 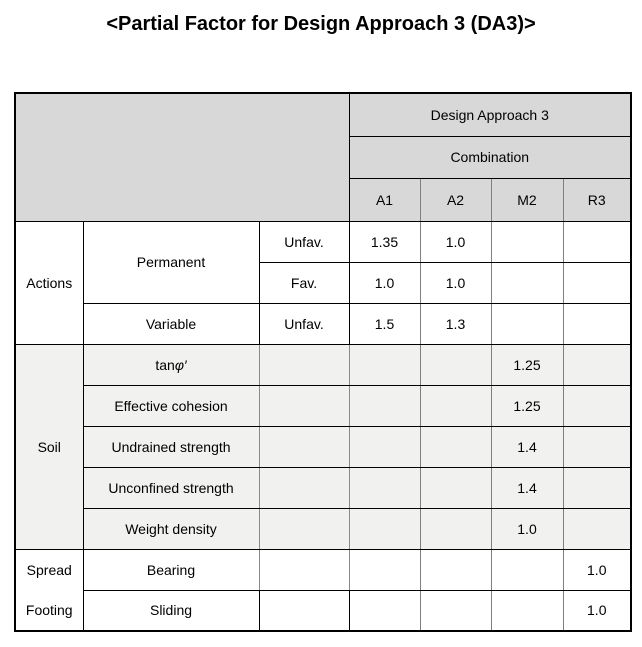 I want to click on label-cell-variable: Variable, so click(x=171, y=324).